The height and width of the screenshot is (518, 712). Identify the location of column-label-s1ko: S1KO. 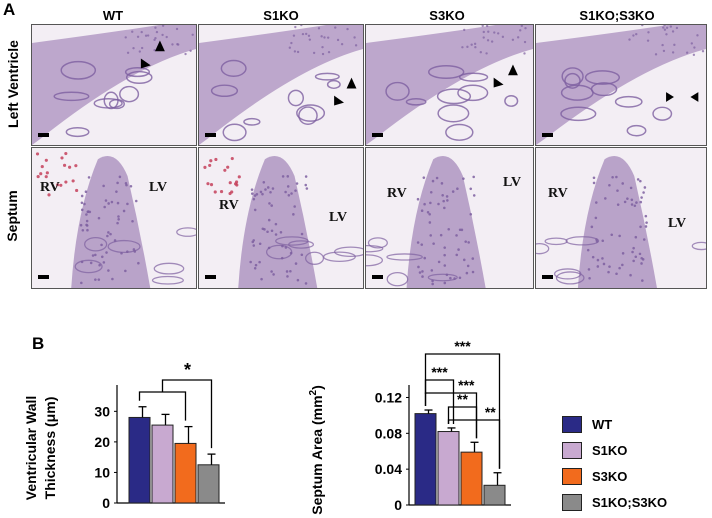
(281, 15).